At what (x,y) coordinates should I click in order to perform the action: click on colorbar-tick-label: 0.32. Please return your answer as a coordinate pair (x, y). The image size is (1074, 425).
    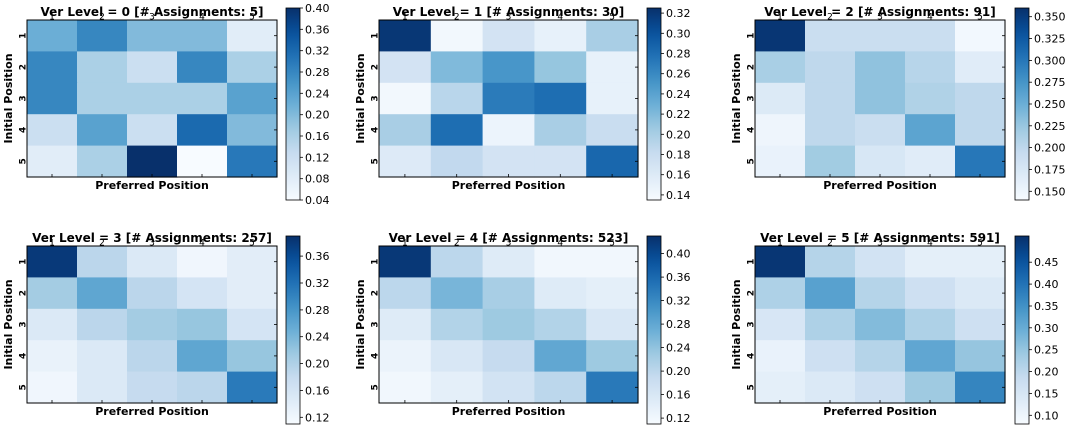
    Looking at the image, I should click on (317, 283).